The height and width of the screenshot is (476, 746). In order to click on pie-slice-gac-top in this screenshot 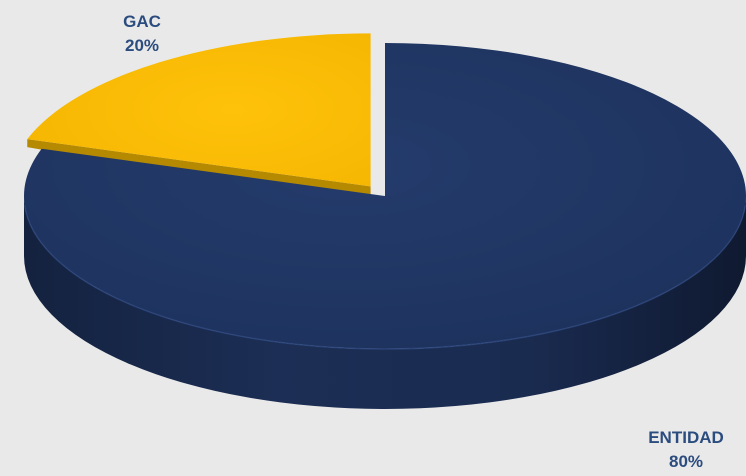, I will do `click(199, 110)`.